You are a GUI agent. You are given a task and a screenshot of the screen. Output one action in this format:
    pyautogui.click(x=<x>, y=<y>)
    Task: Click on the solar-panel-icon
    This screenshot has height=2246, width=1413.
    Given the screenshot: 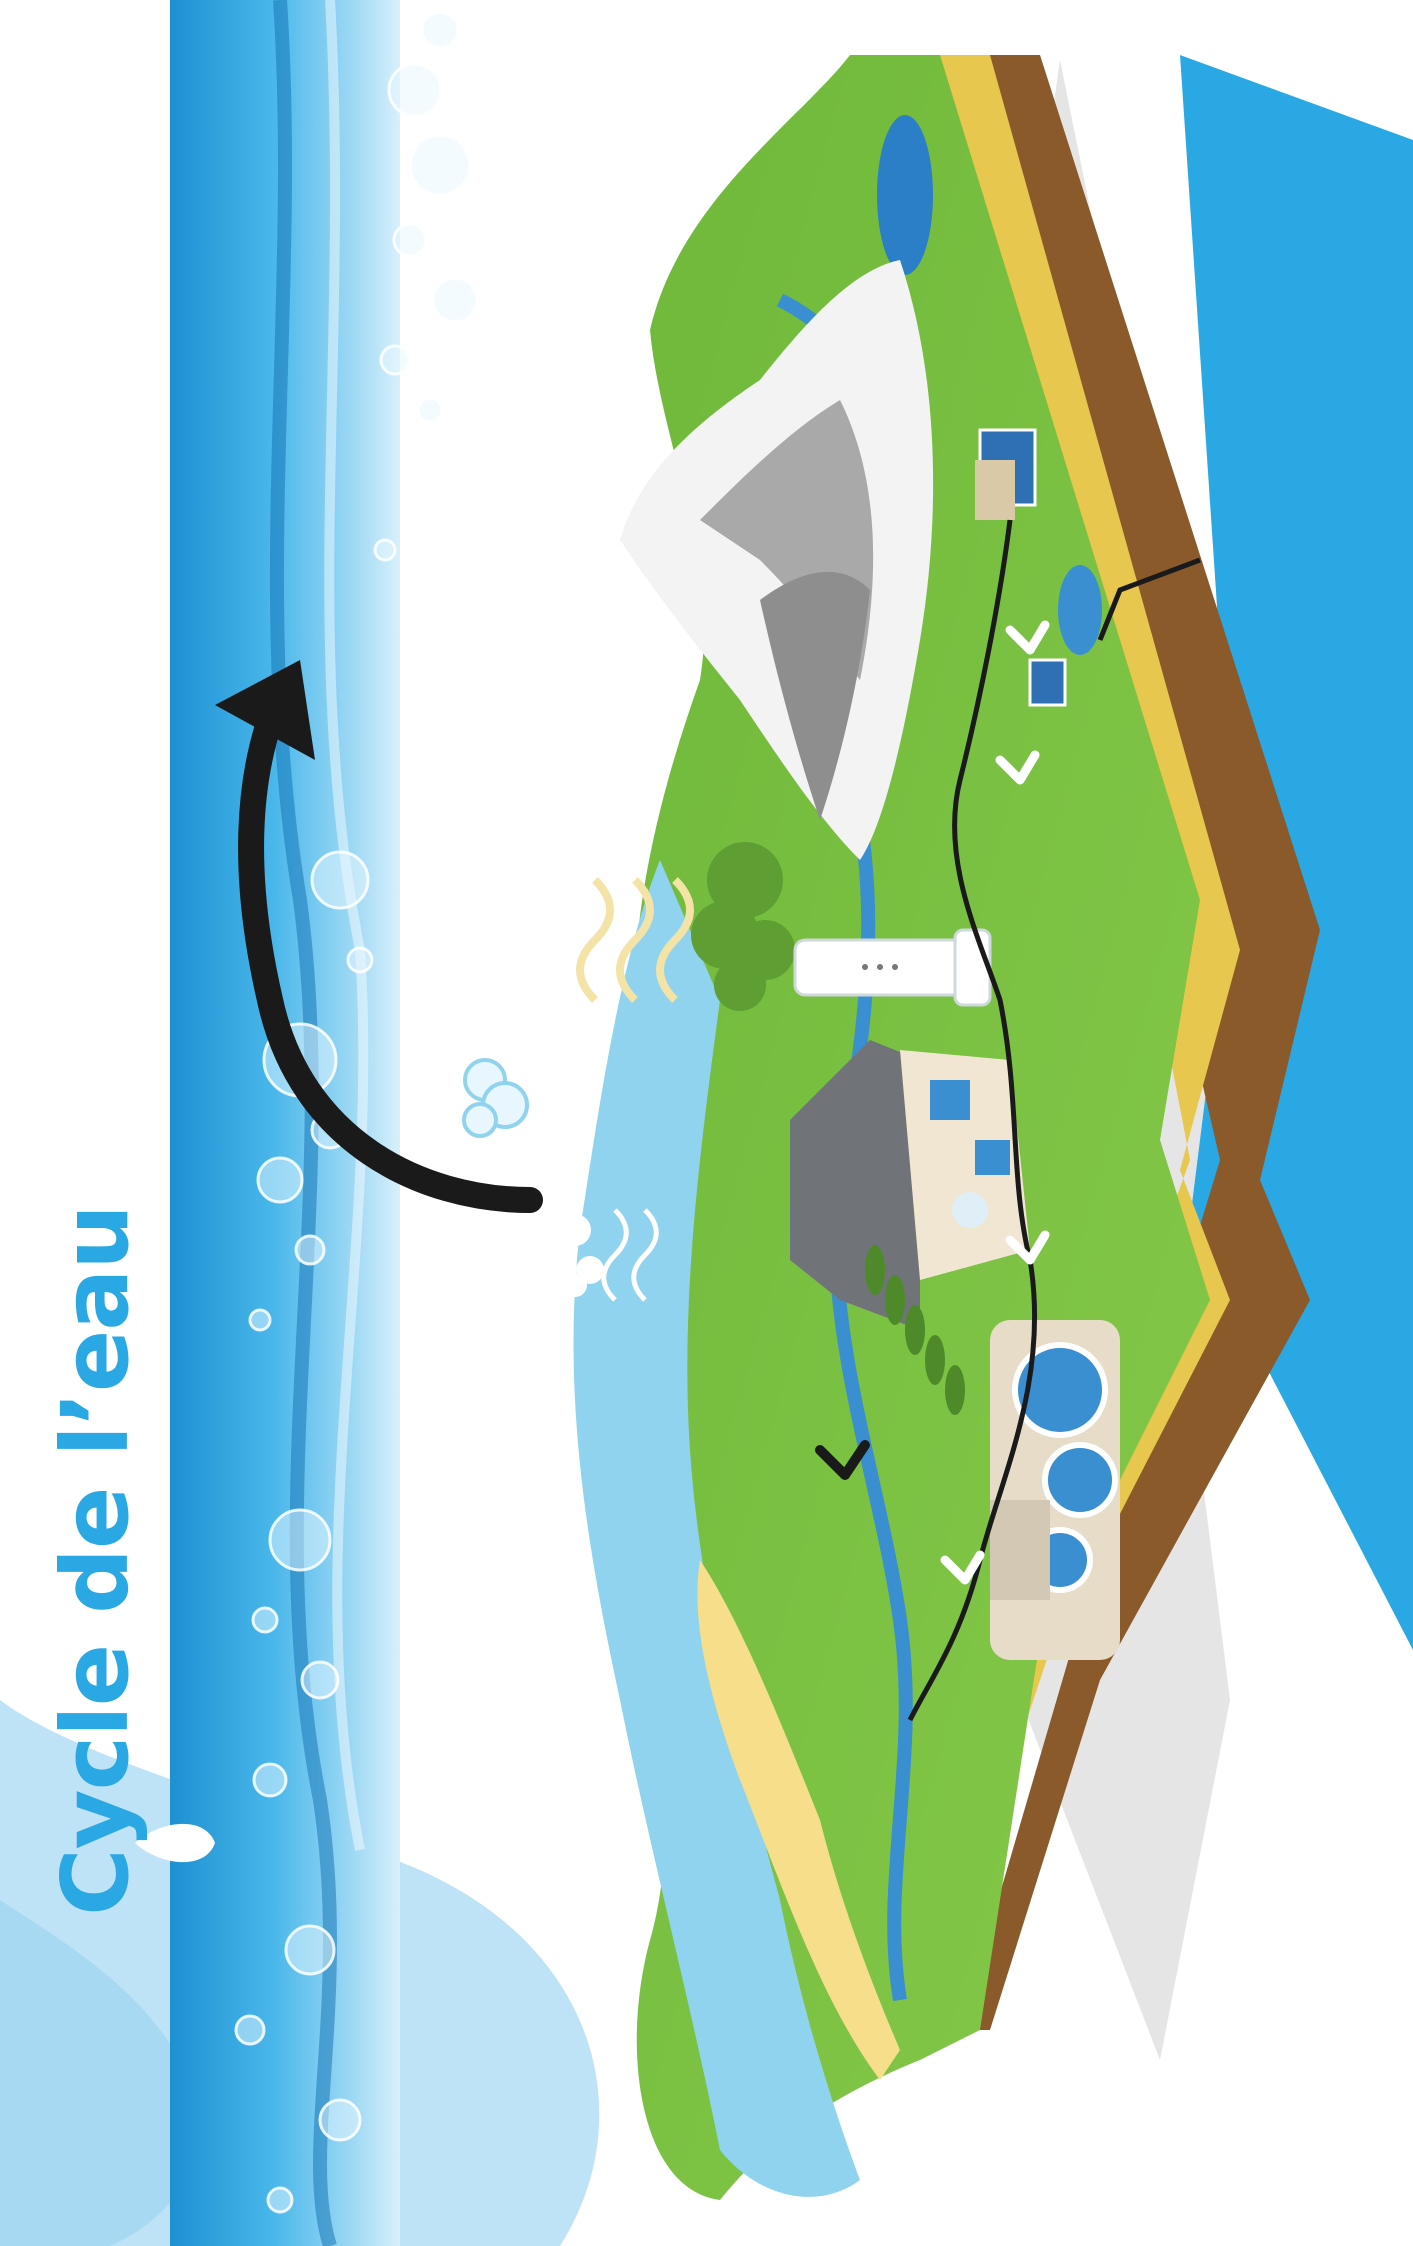 What is the action you would take?
    pyautogui.click(x=1021, y=567)
    